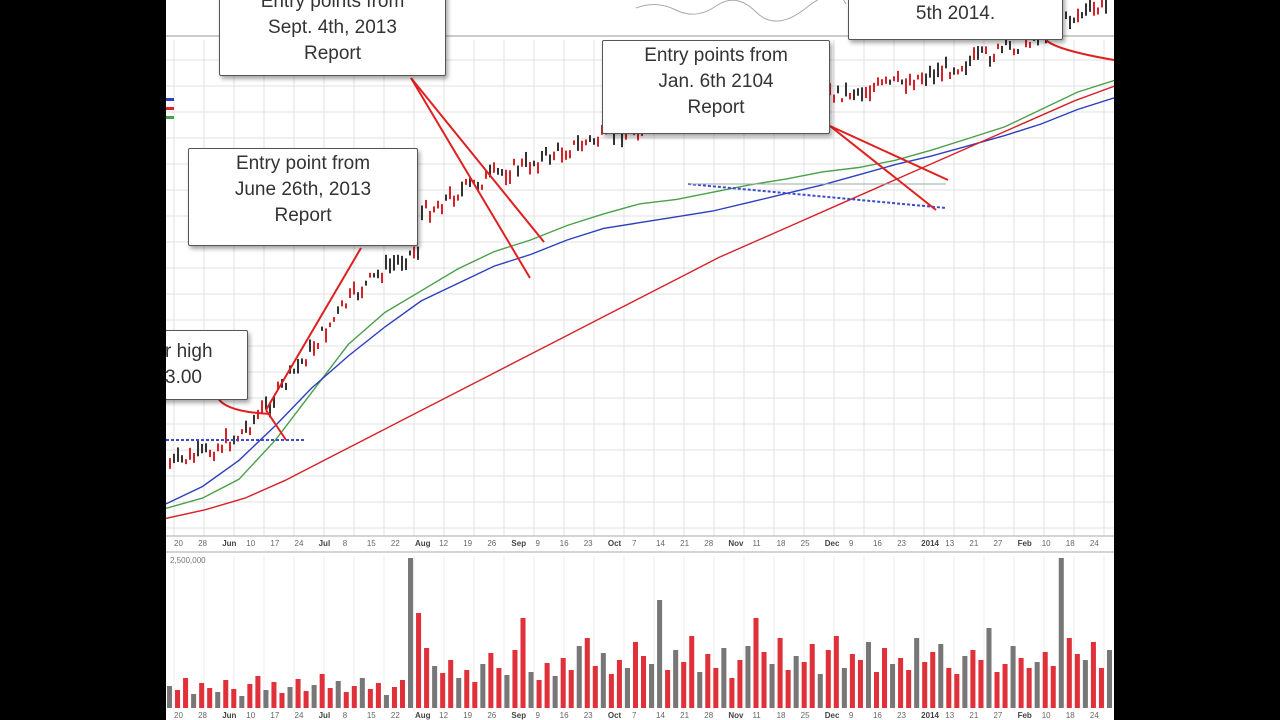  Describe the element at coordinates (1025, 543) in the screenshot. I see `x-tick-label: Feb` at that location.